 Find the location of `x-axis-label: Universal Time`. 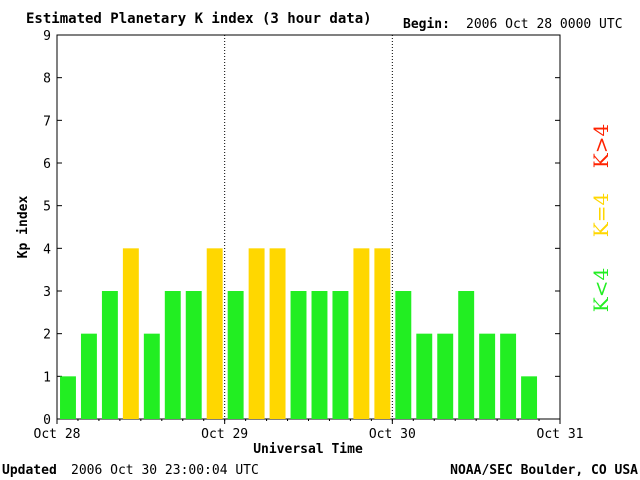

x-axis-label: Universal Time is located at coordinates (308, 449).